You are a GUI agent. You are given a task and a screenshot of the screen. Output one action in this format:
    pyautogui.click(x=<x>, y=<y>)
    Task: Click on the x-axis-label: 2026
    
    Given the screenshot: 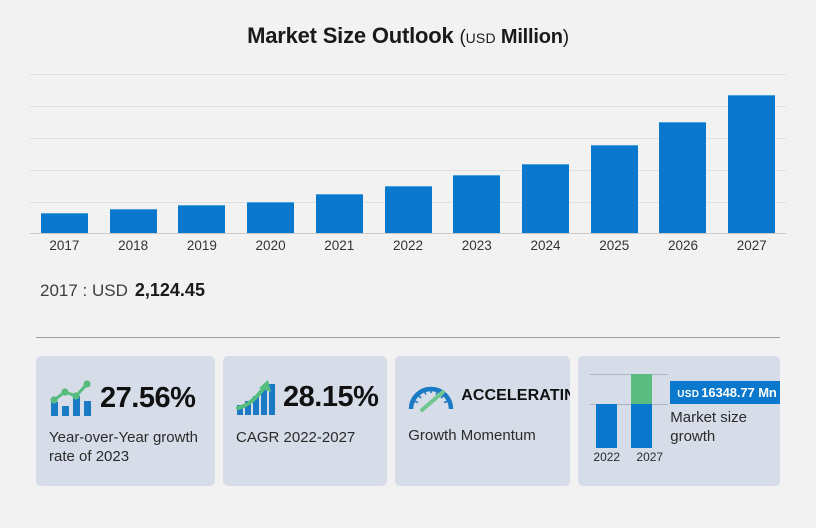 What is the action you would take?
    pyautogui.click(x=682, y=245)
    